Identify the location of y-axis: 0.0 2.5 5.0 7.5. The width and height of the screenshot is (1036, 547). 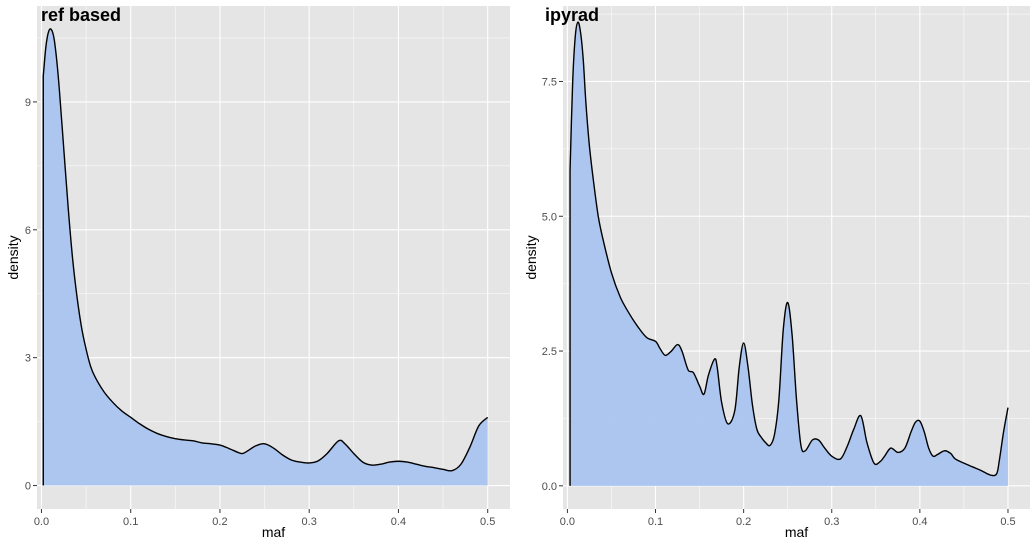
(552, 284).